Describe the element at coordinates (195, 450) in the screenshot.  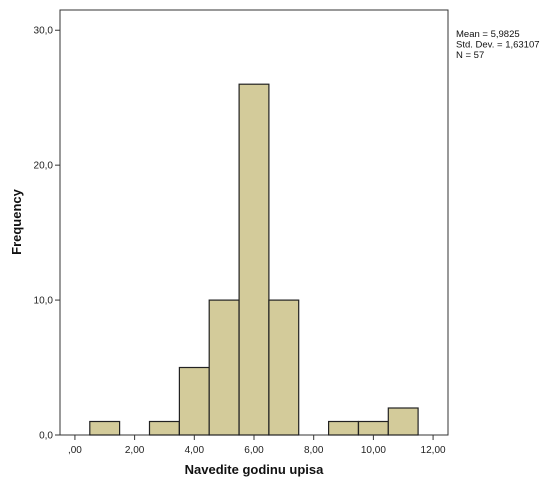
I see `x-tick-label: 4,00` at that location.